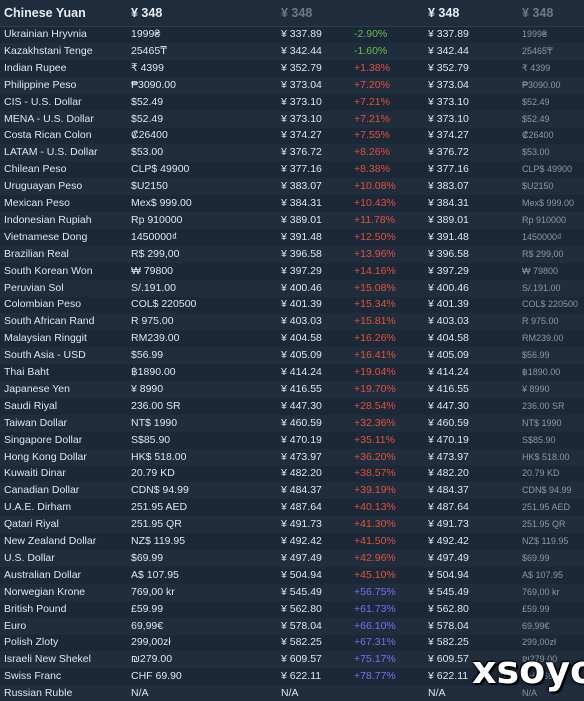  I want to click on converted-price: N/A, so click(290, 693).